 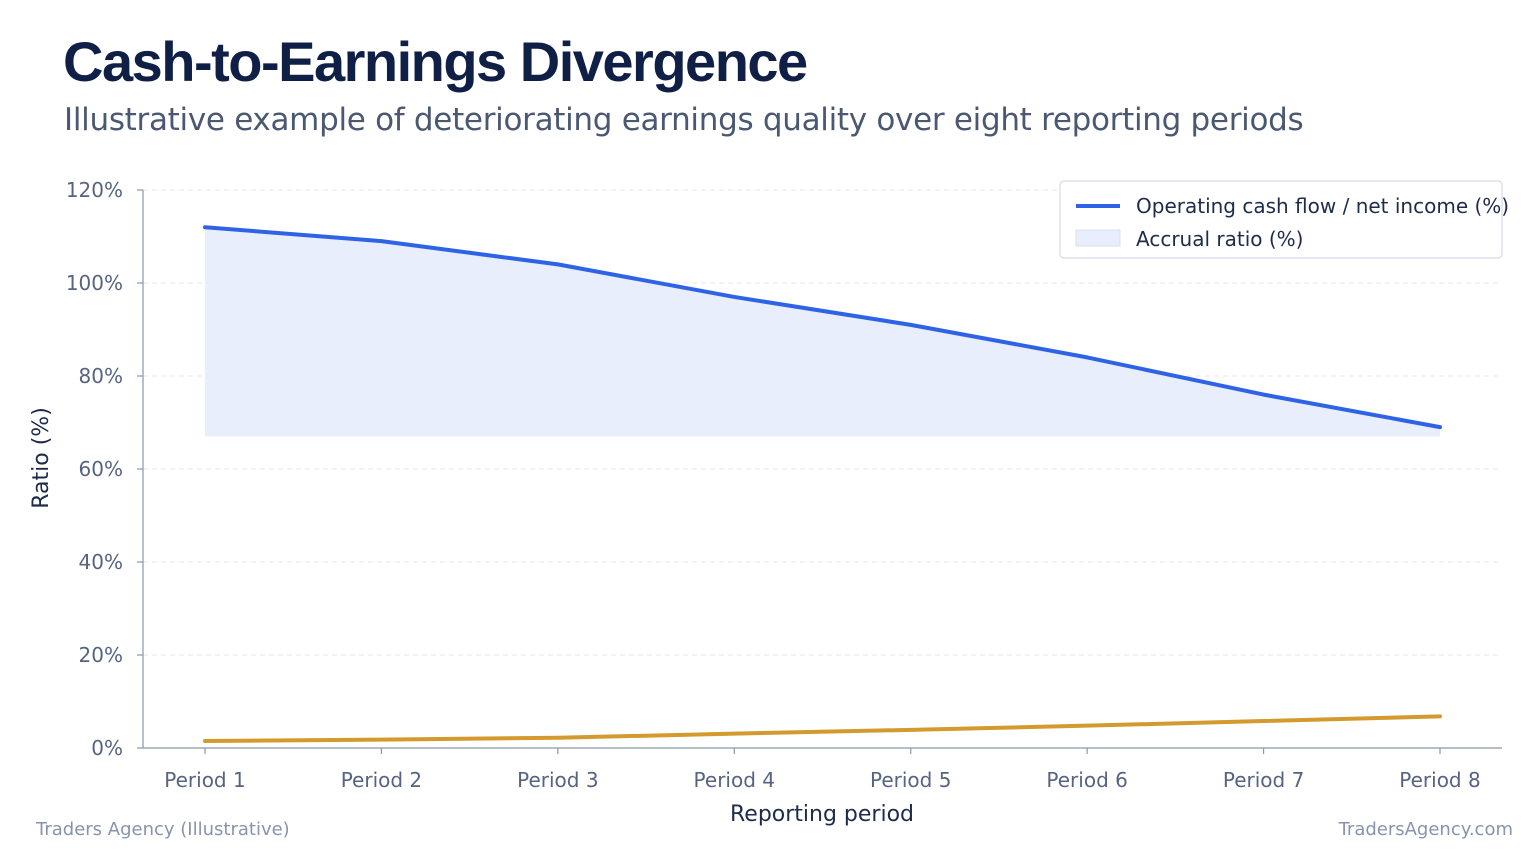 I want to click on x-tick-label: Period 4, so click(x=734, y=780).